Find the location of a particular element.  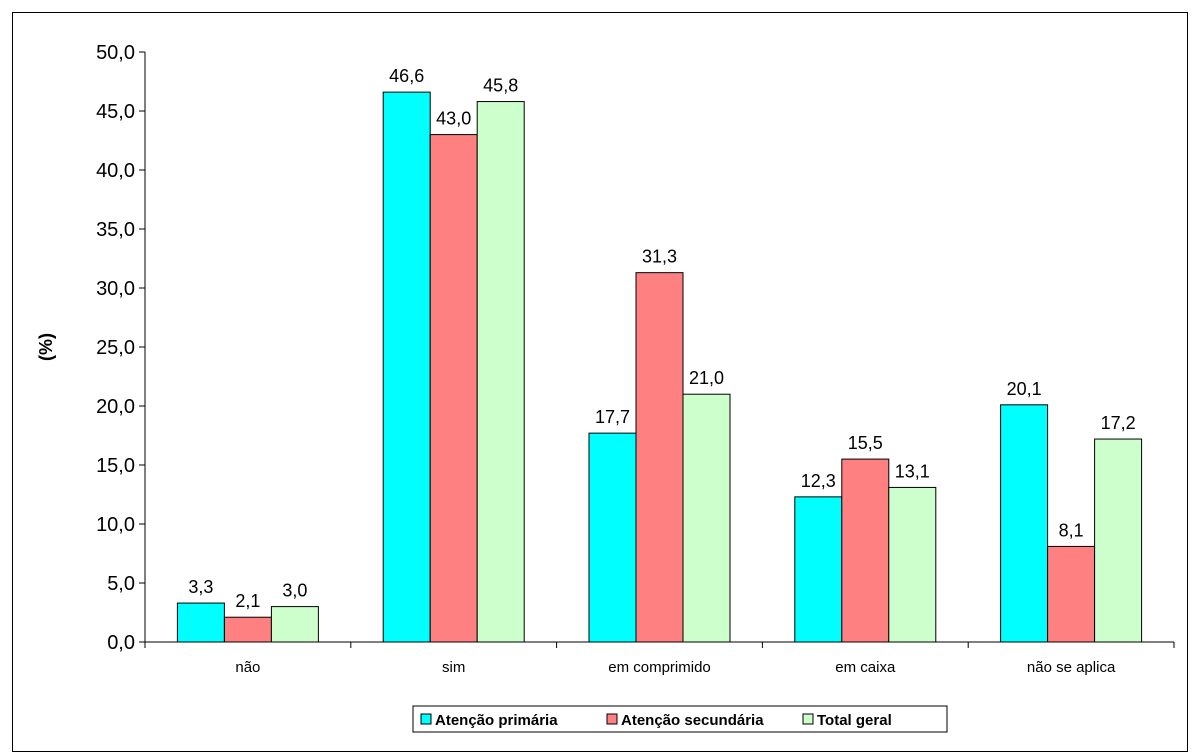

data-label: 13,1 is located at coordinates (912, 471).